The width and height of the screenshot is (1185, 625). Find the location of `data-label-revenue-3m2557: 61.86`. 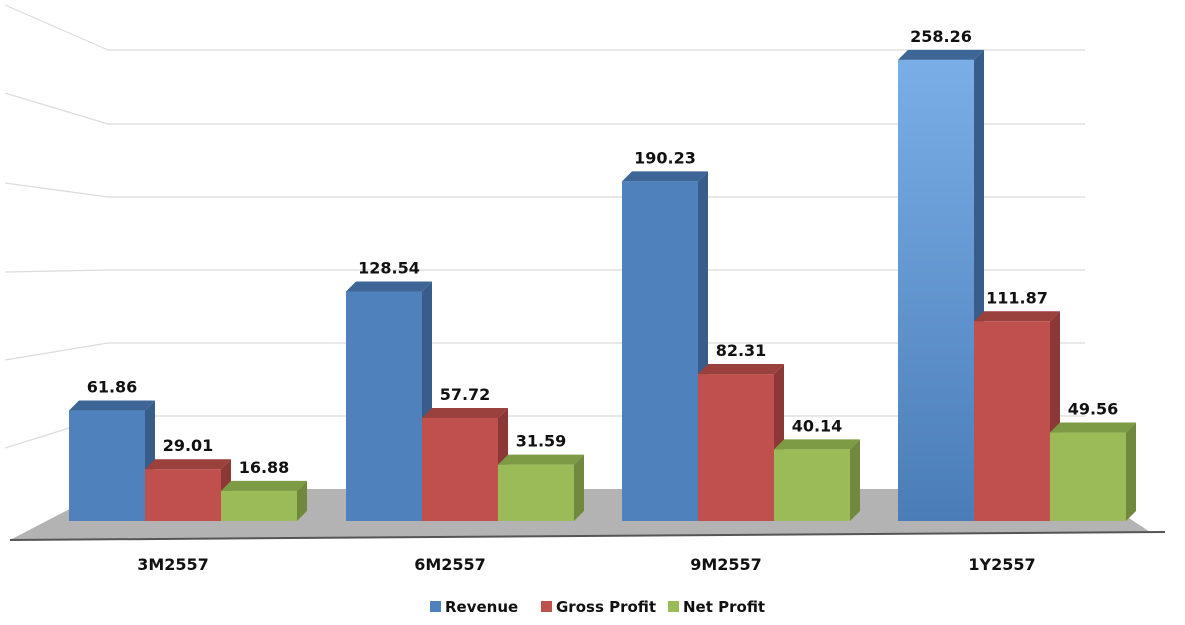

data-label-revenue-3m2557: 61.86 is located at coordinates (112, 387).